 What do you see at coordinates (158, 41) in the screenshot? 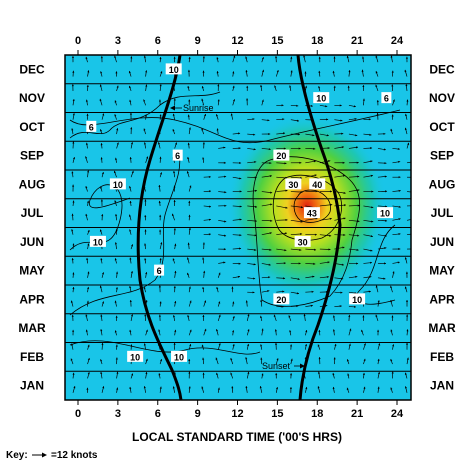
I see `x-tick-label-top: 6` at bounding box center [158, 41].